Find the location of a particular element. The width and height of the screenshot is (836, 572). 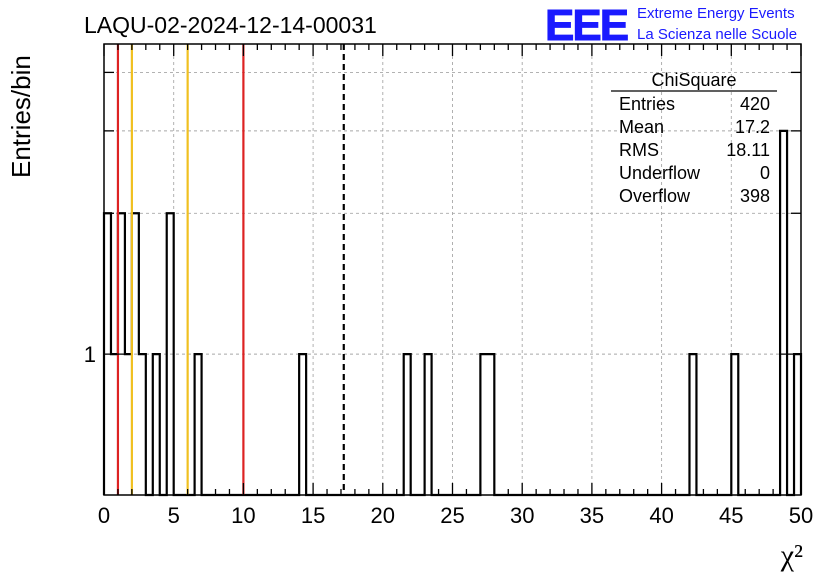

x-tick-label: 25 is located at coordinates (452, 515).